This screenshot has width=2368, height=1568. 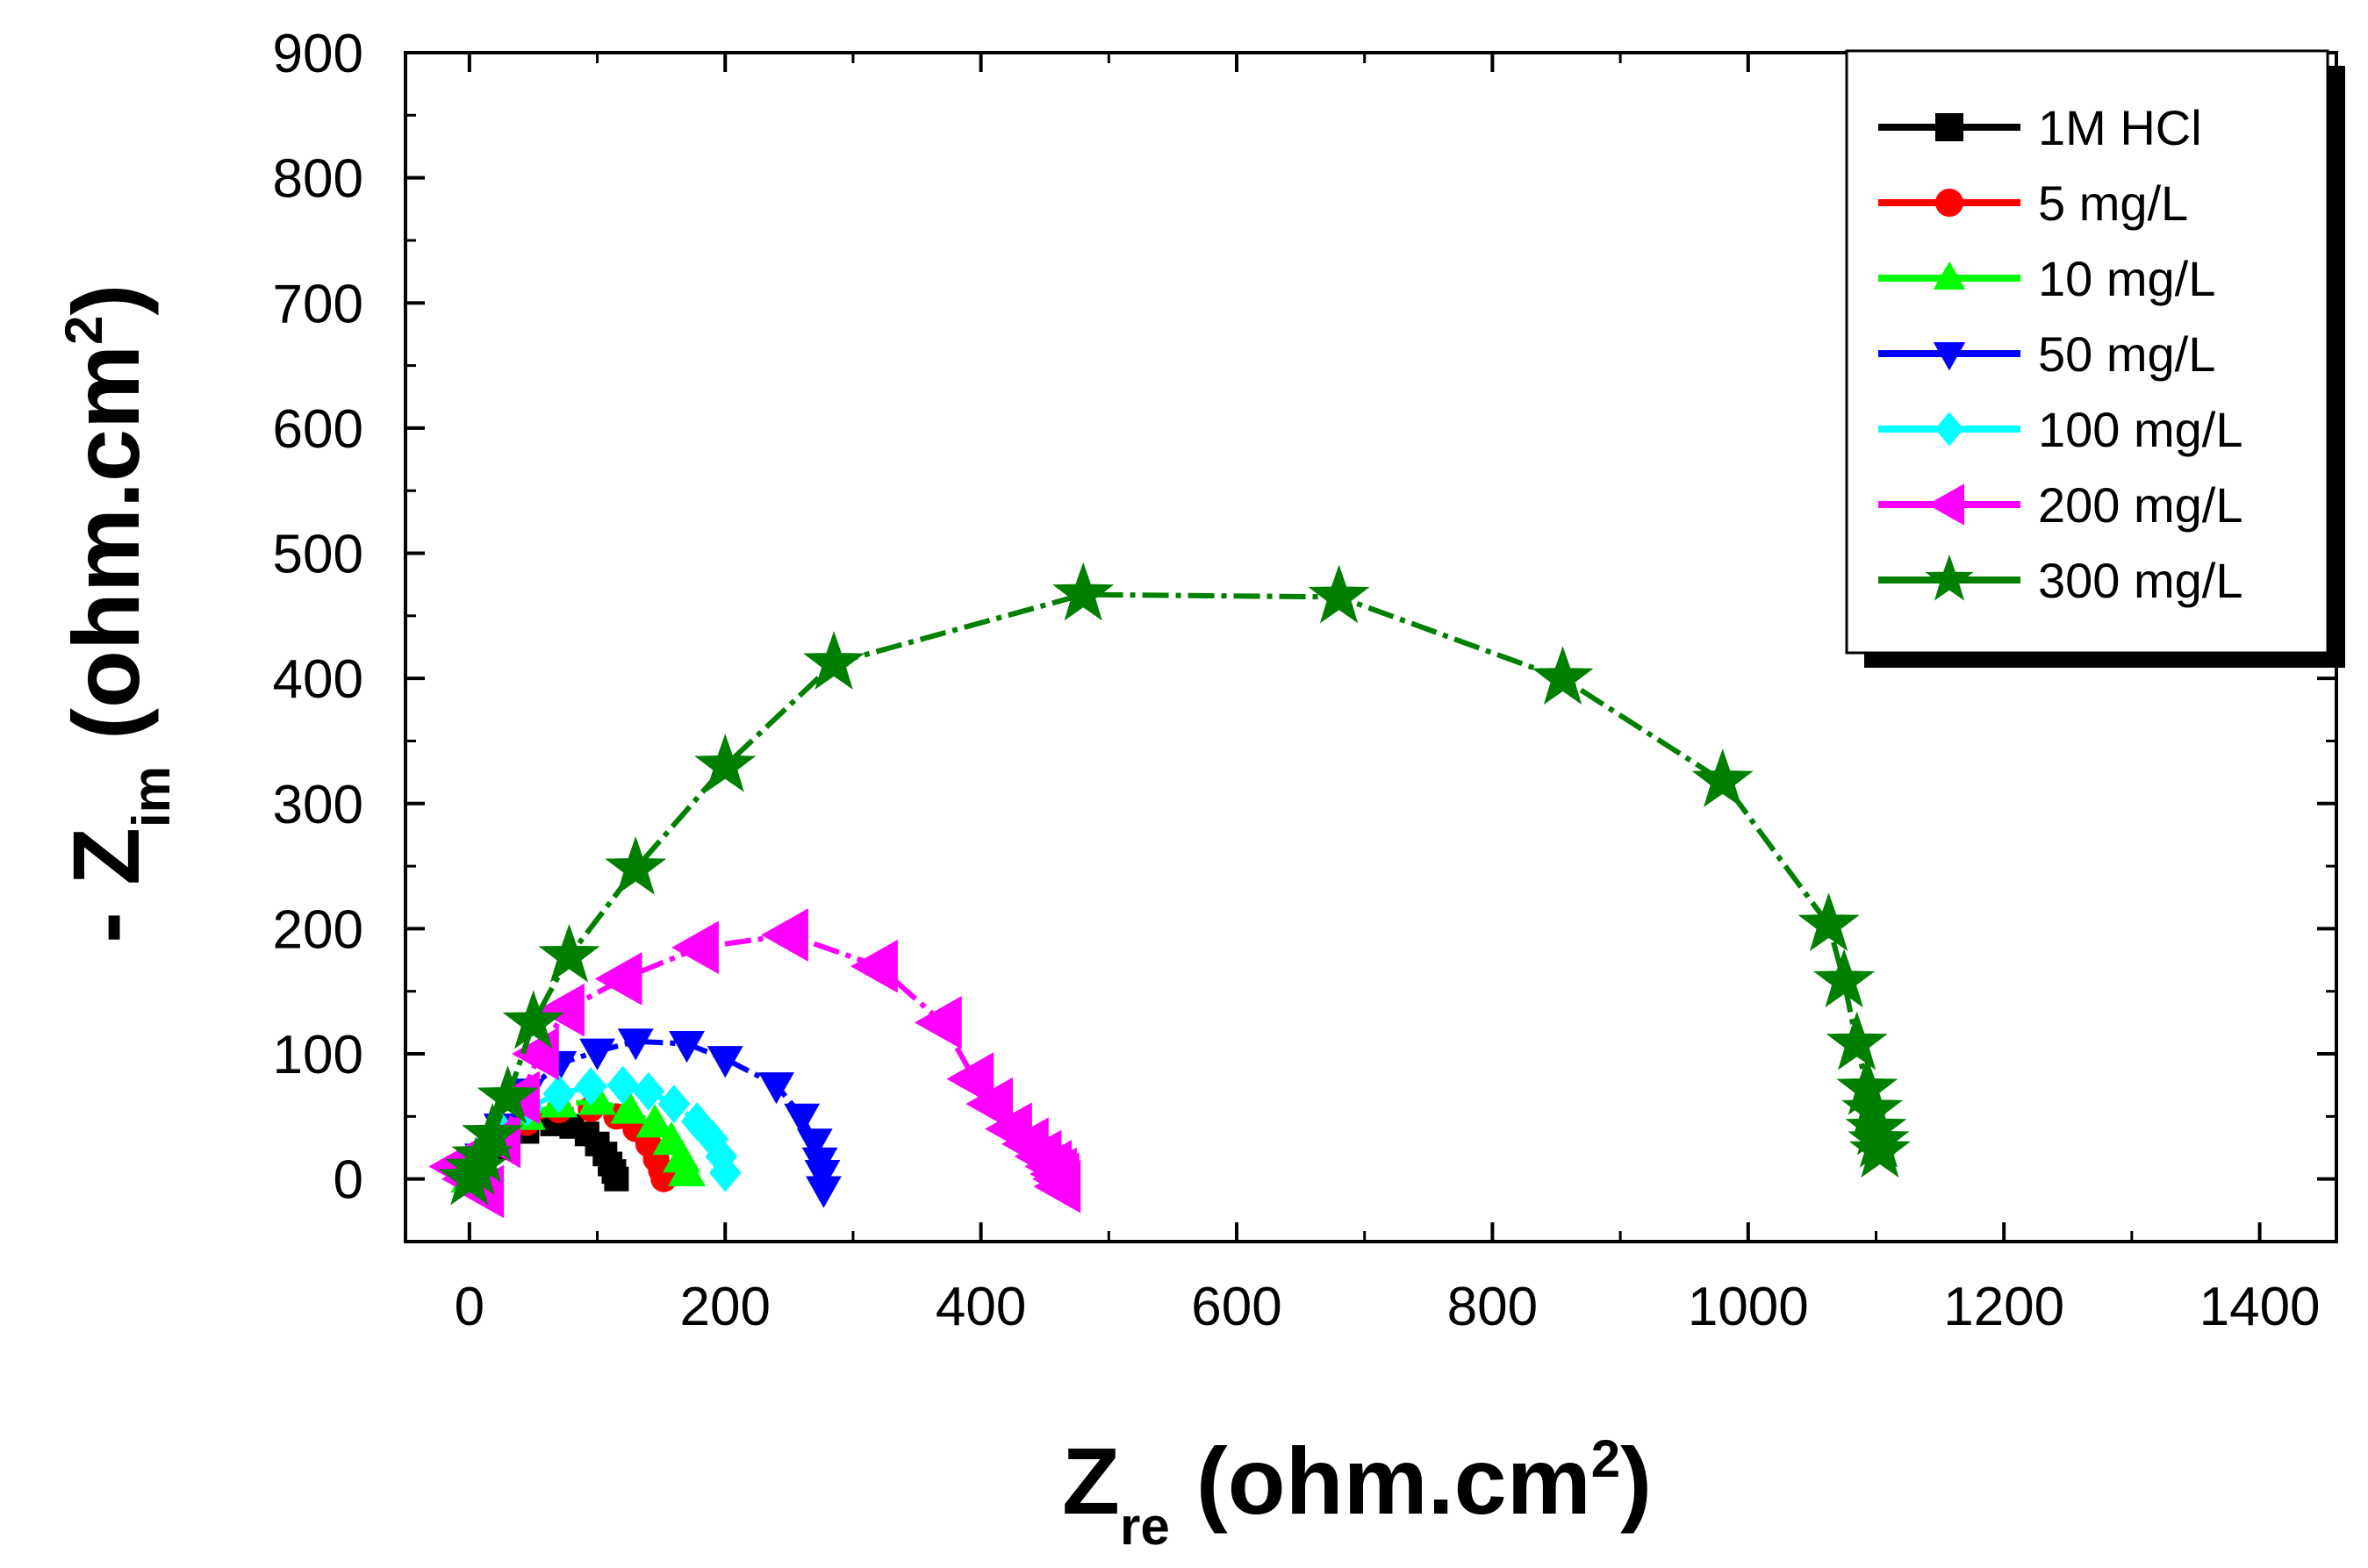 I want to click on legend-entry: 100 mg/L, so click(x=2060, y=429).